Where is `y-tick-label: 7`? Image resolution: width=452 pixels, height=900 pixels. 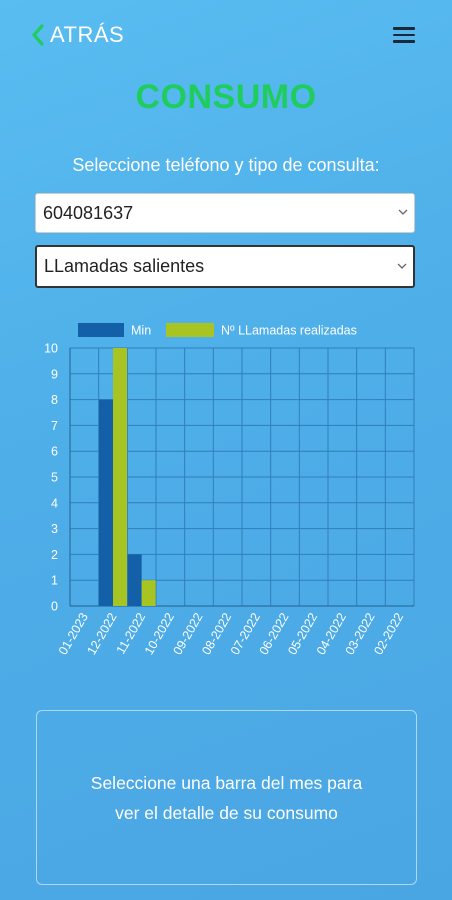
y-tick-label: 7 is located at coordinates (54, 426).